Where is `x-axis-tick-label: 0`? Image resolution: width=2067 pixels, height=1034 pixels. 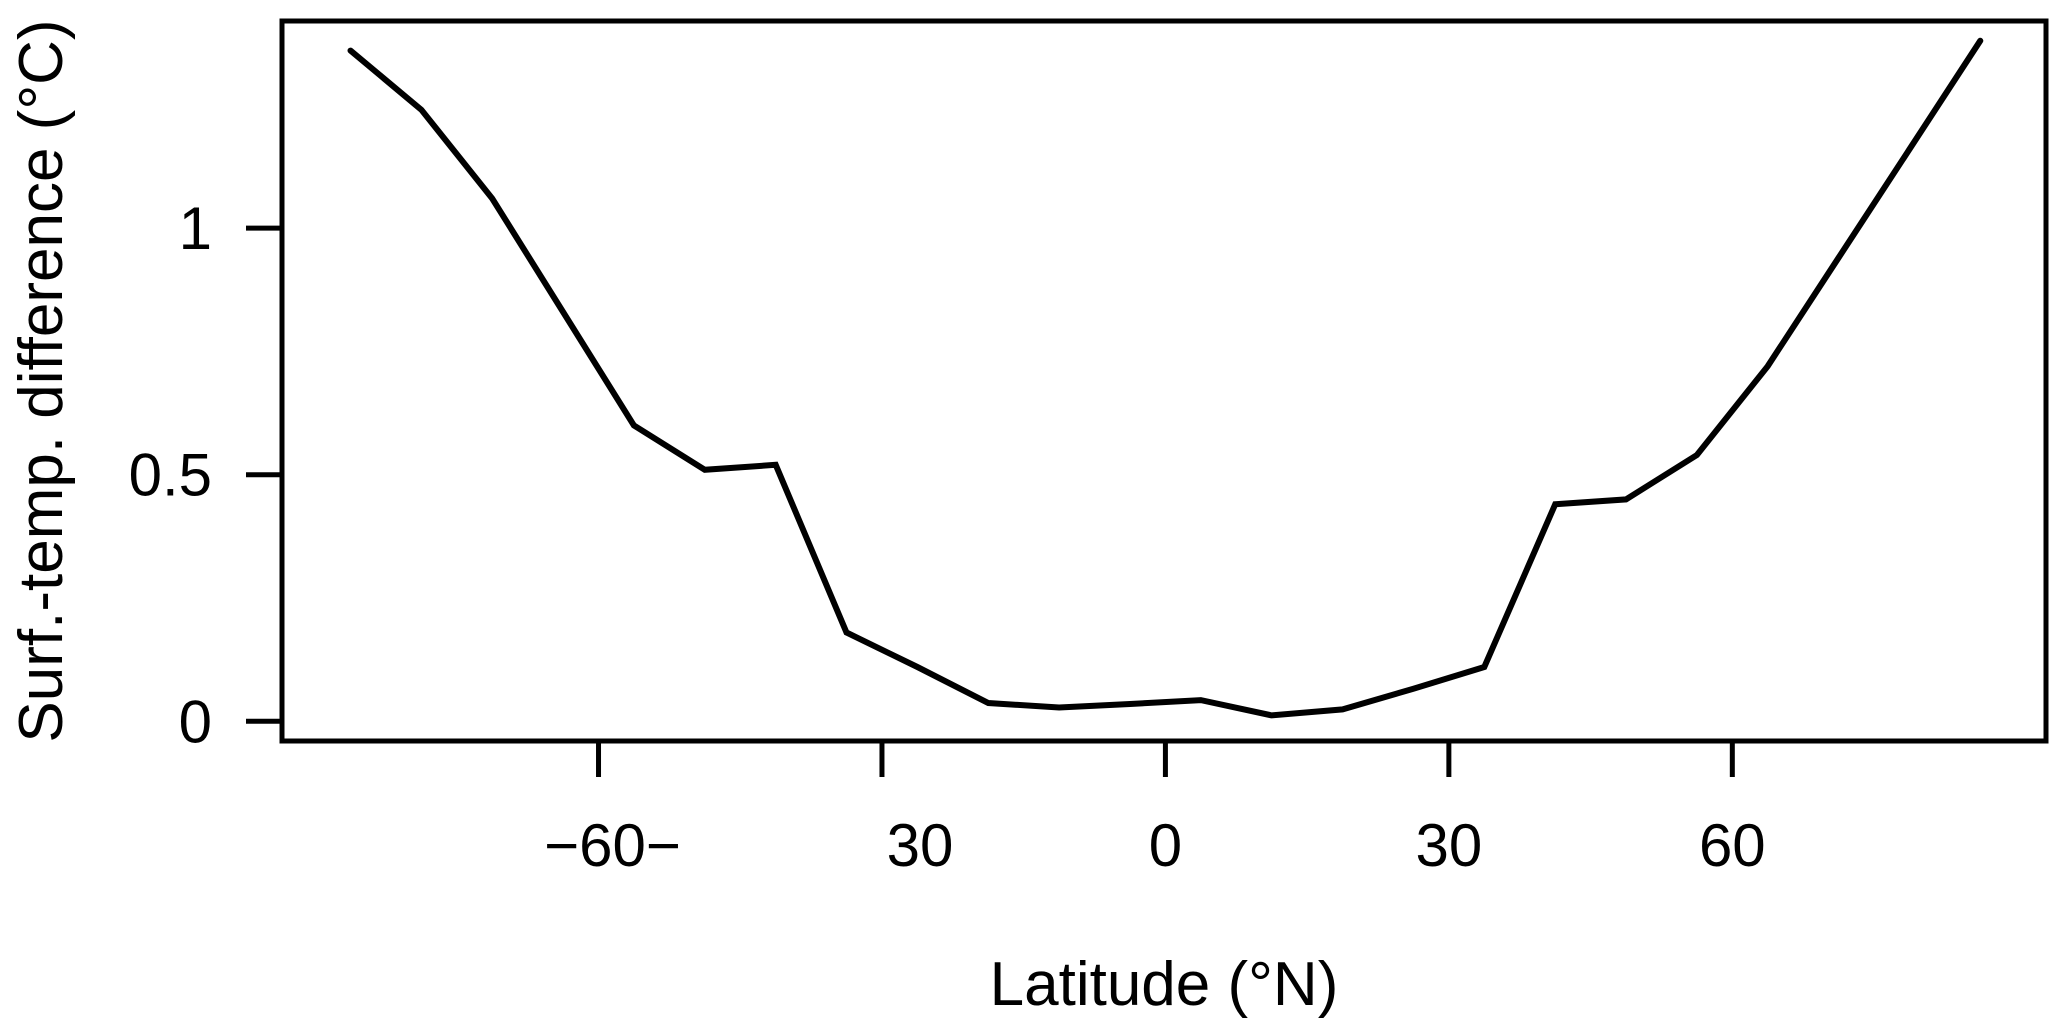 x-axis-tick-label: 0 is located at coordinates (1165, 845).